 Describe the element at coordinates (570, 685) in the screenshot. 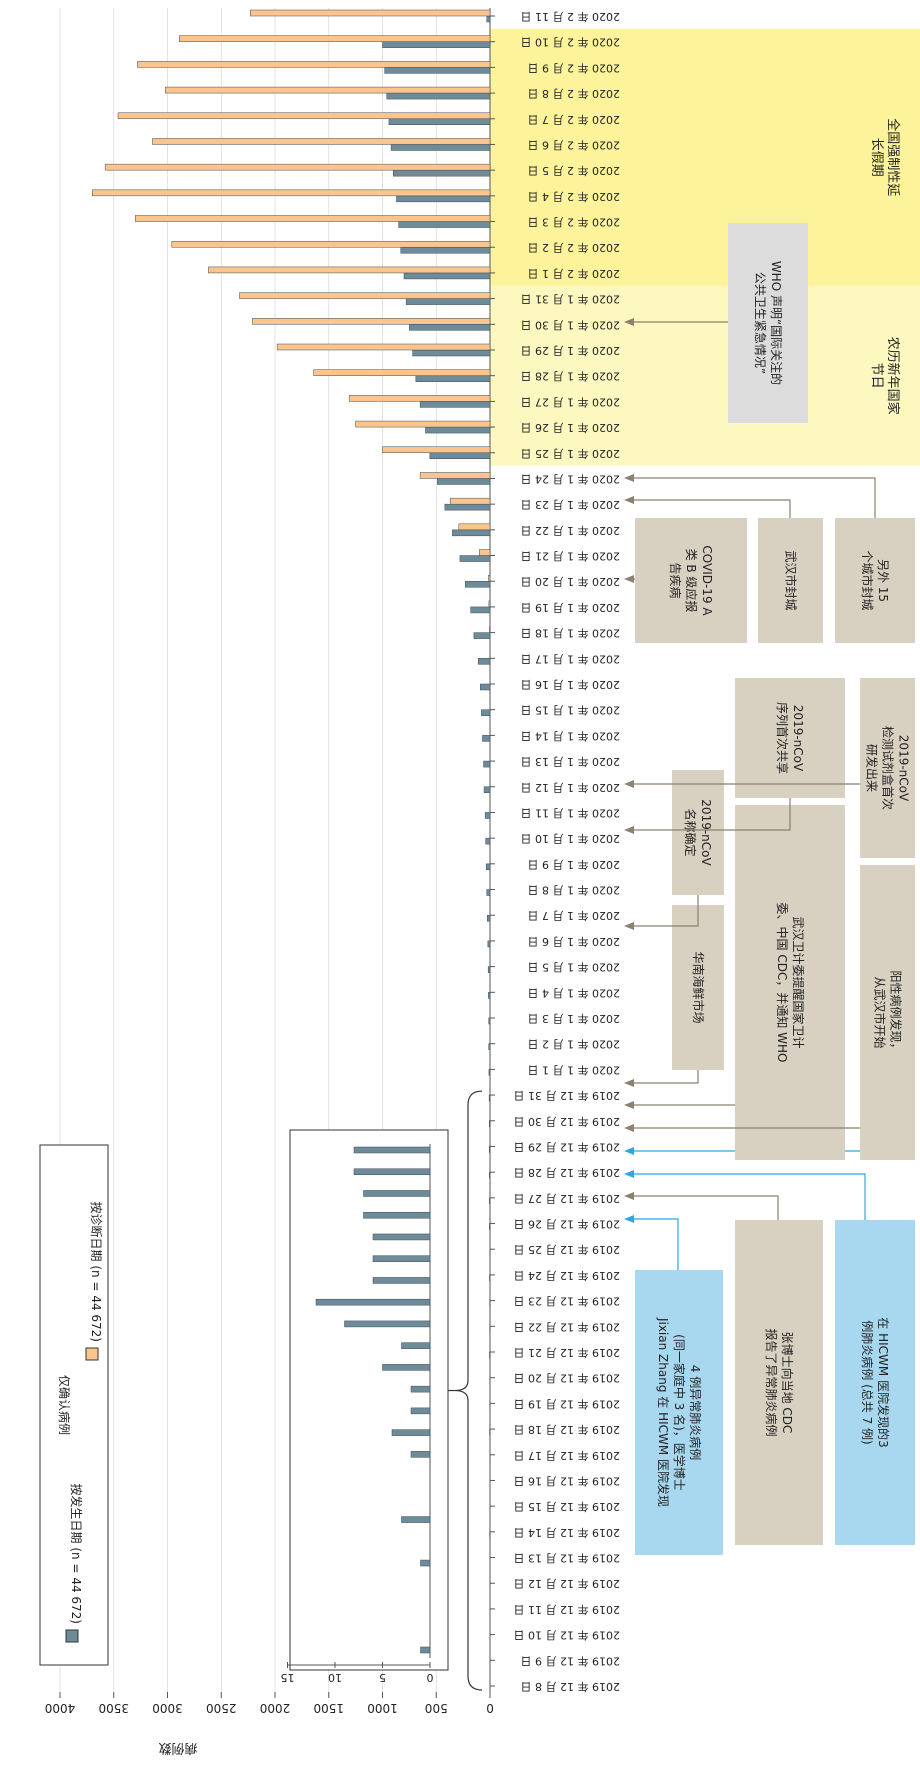

I see `x-tick-label: 2020 年 1 月 16 日` at that location.